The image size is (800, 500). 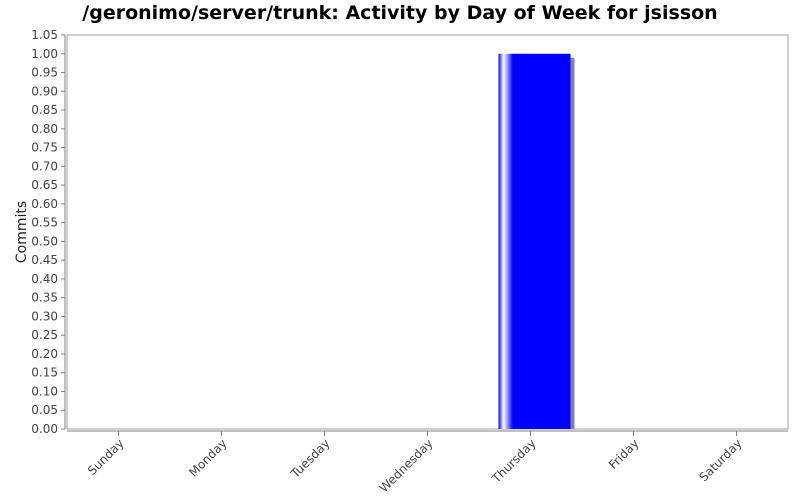 What do you see at coordinates (44, 35) in the screenshot?
I see `y-tick-label: 1.05` at bounding box center [44, 35].